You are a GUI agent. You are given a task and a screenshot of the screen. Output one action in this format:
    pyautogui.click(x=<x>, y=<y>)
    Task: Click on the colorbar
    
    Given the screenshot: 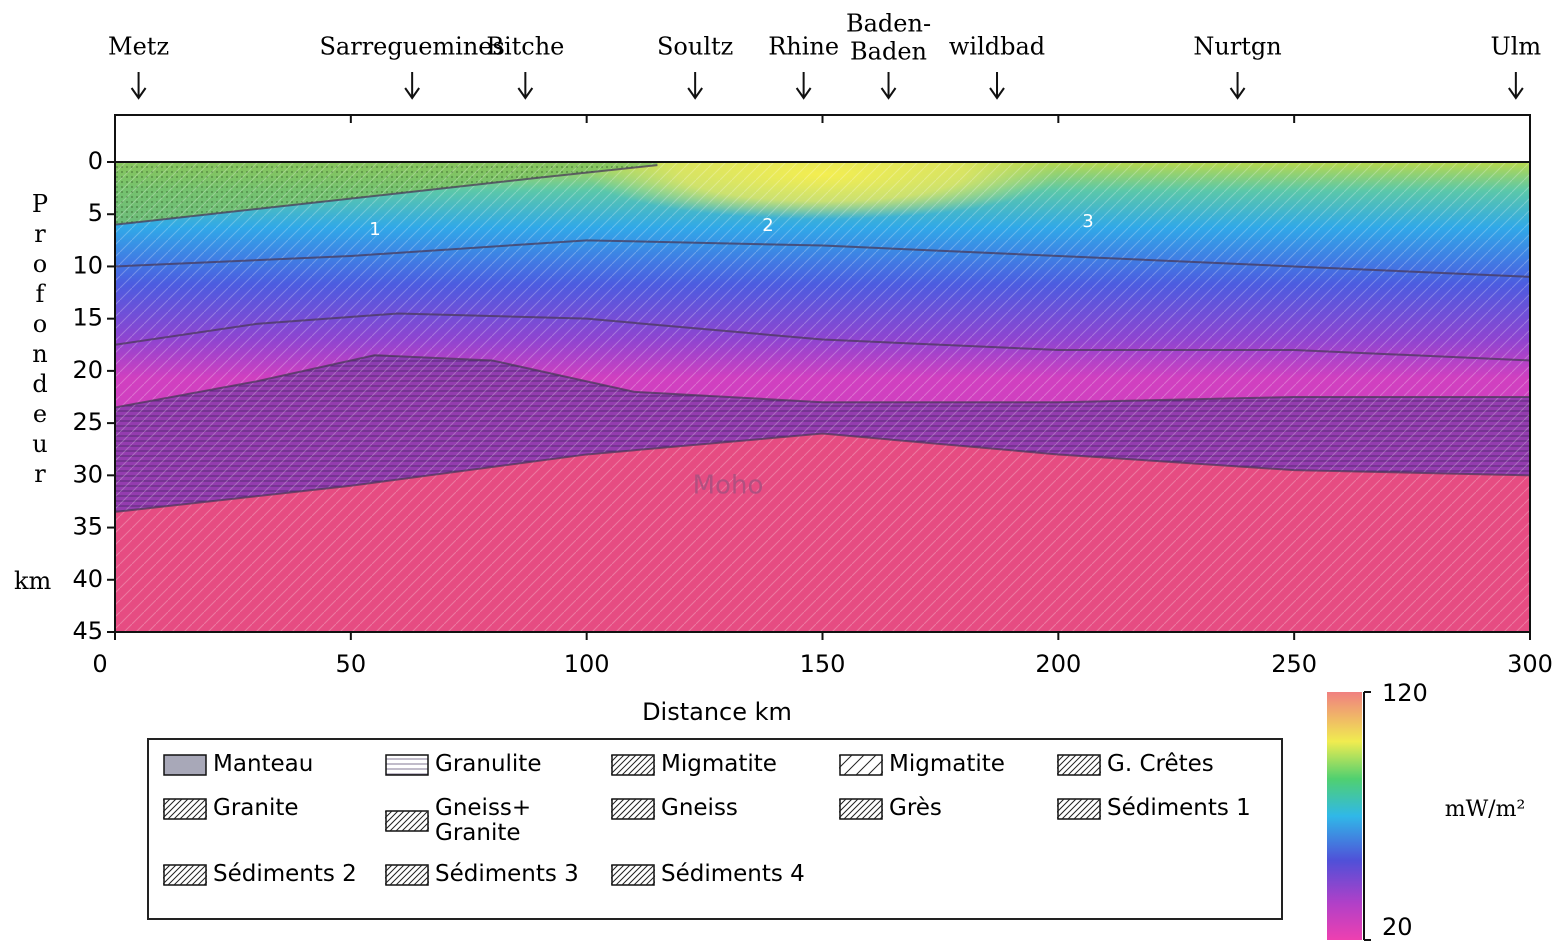 What is the action you would take?
    pyautogui.click(x=1344, y=816)
    